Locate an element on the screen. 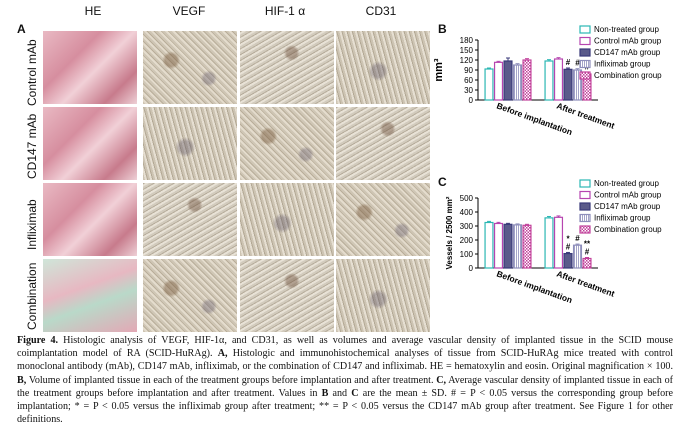  micrograph-hif1a-infliximab is located at coordinates (287, 219).